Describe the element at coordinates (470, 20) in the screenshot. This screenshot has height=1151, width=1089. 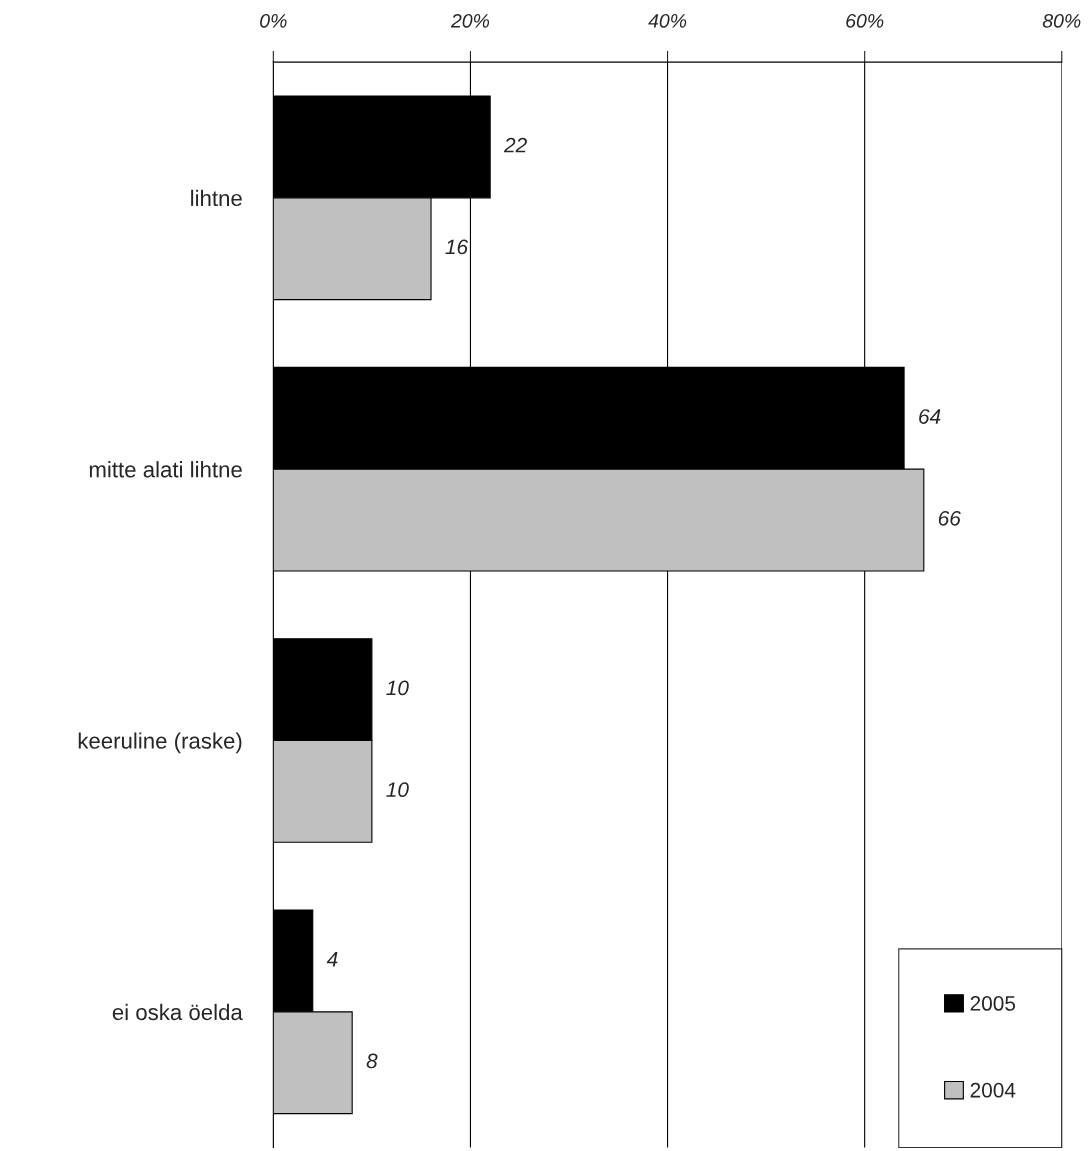
I see `x-tick-label: 20%` at that location.